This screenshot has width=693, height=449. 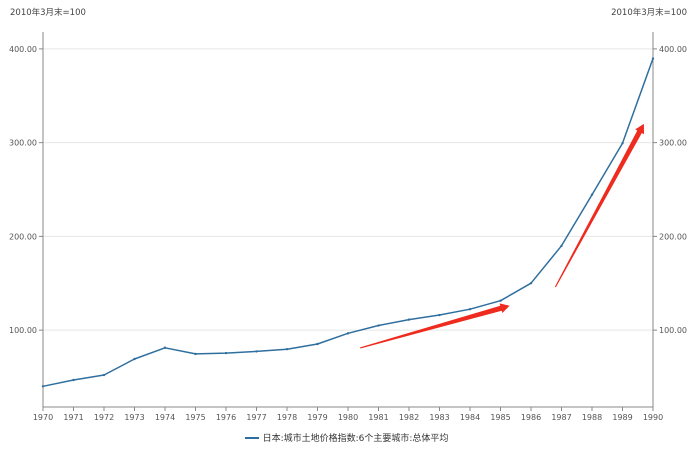 What do you see at coordinates (226, 417) in the screenshot?
I see `x-tick-label: 1976` at bounding box center [226, 417].